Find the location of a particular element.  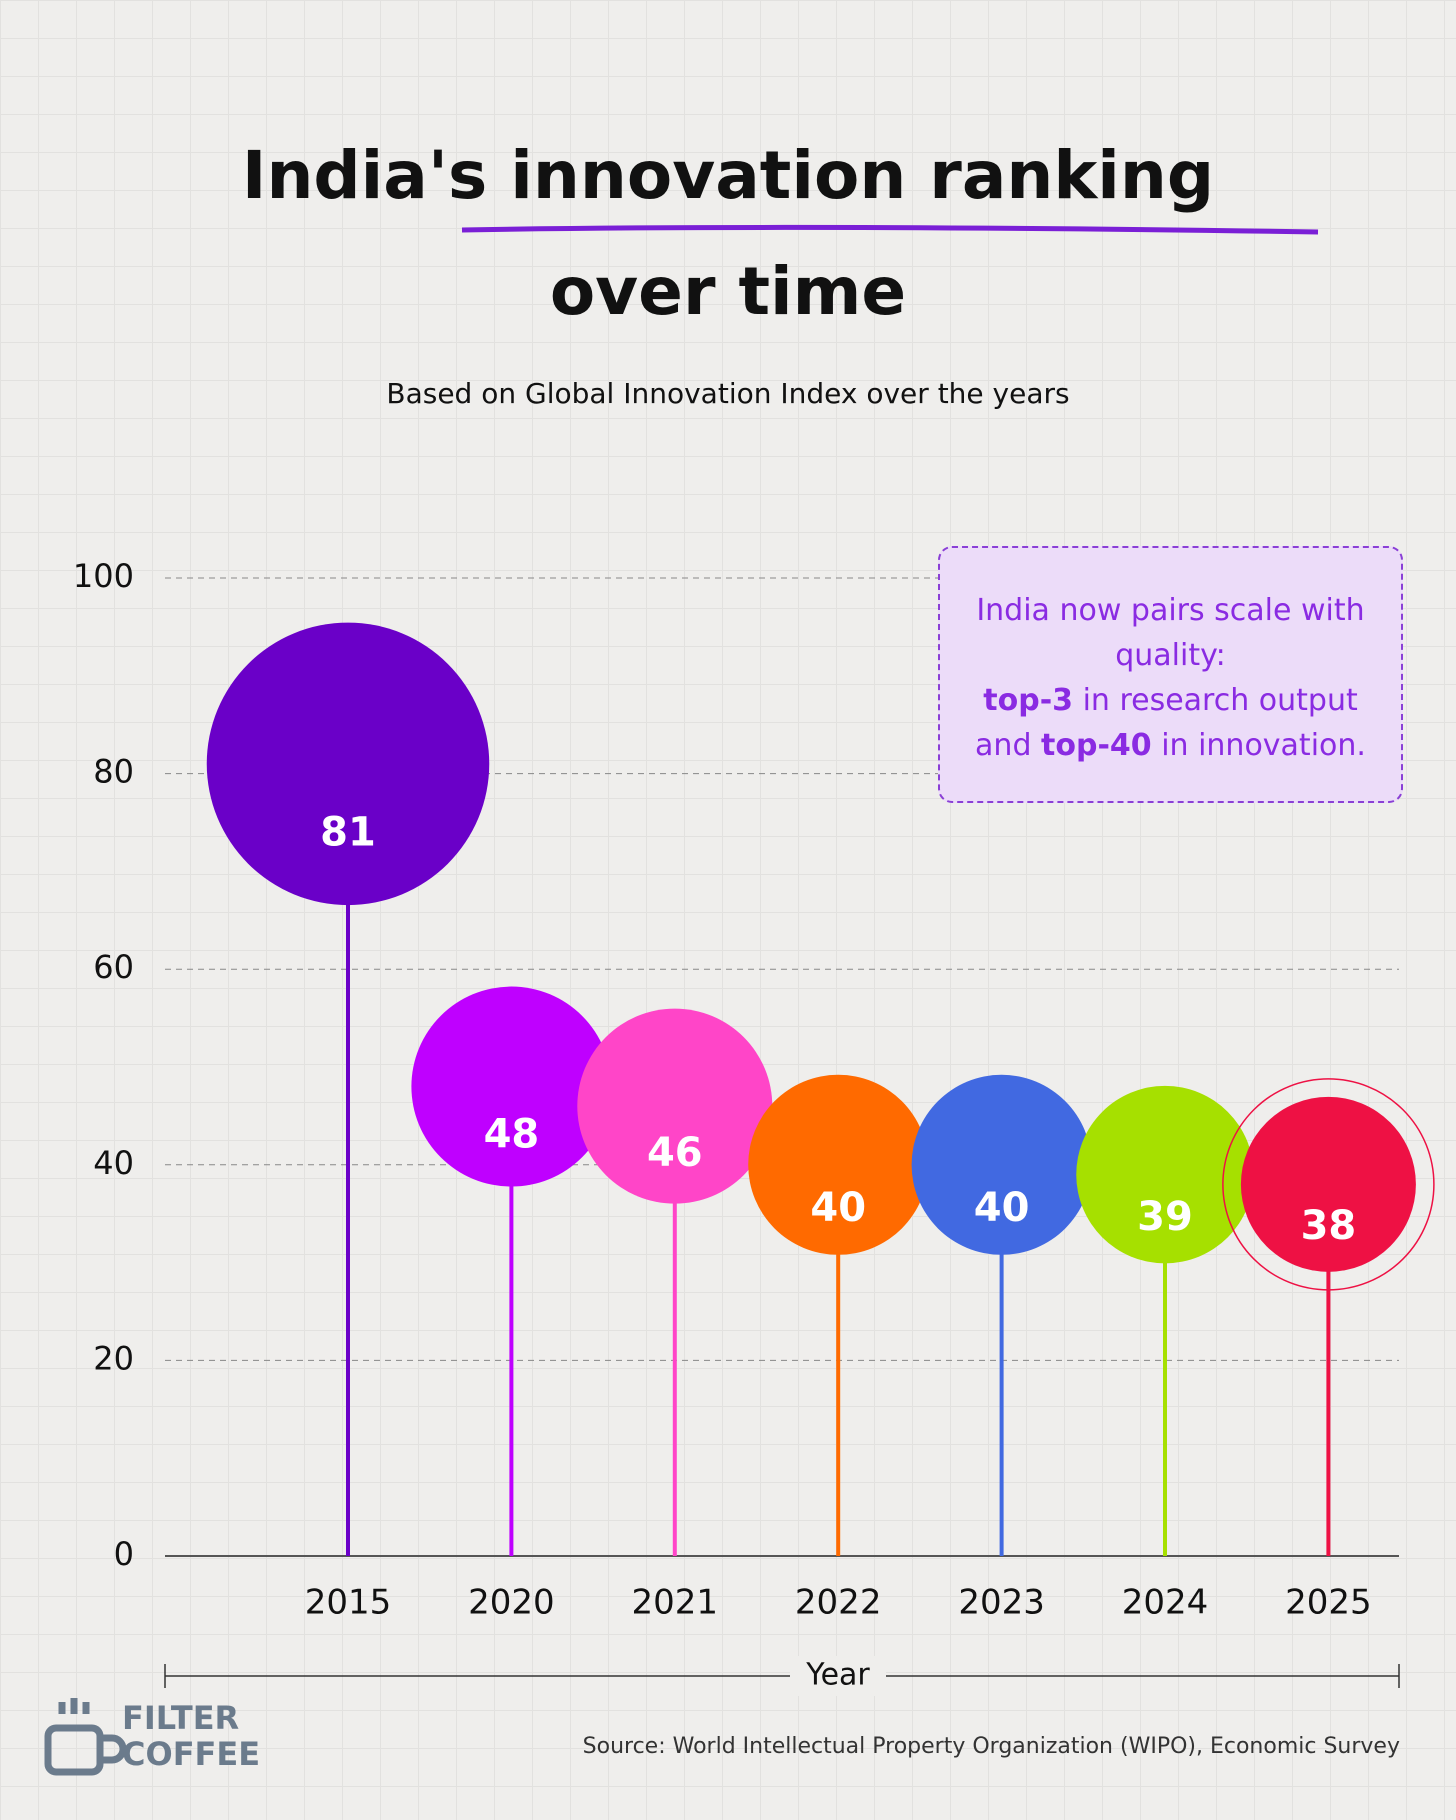

highlight-ring is located at coordinates (1328, 1184).